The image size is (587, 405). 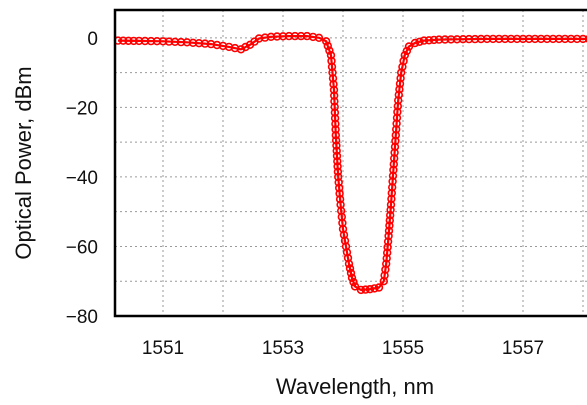 I want to click on x-tick-label: 1557, so click(x=523, y=348).